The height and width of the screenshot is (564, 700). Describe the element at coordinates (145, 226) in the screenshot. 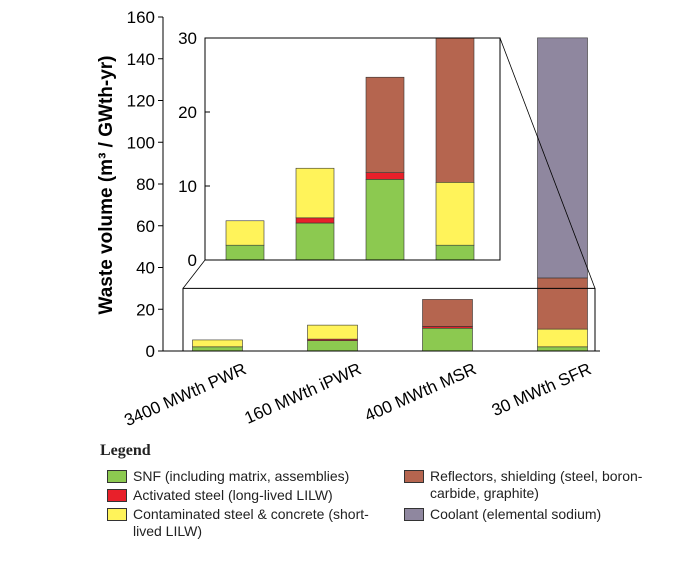

I see `y-tick-label: 60` at that location.